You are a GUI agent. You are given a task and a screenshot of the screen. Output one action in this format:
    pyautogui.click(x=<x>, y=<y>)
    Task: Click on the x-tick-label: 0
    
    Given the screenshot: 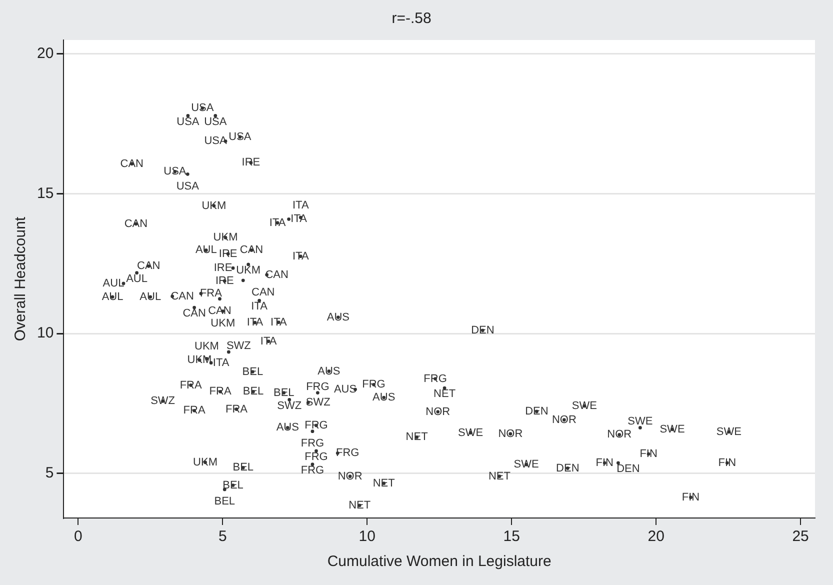 What is the action you would take?
    pyautogui.click(x=78, y=537)
    